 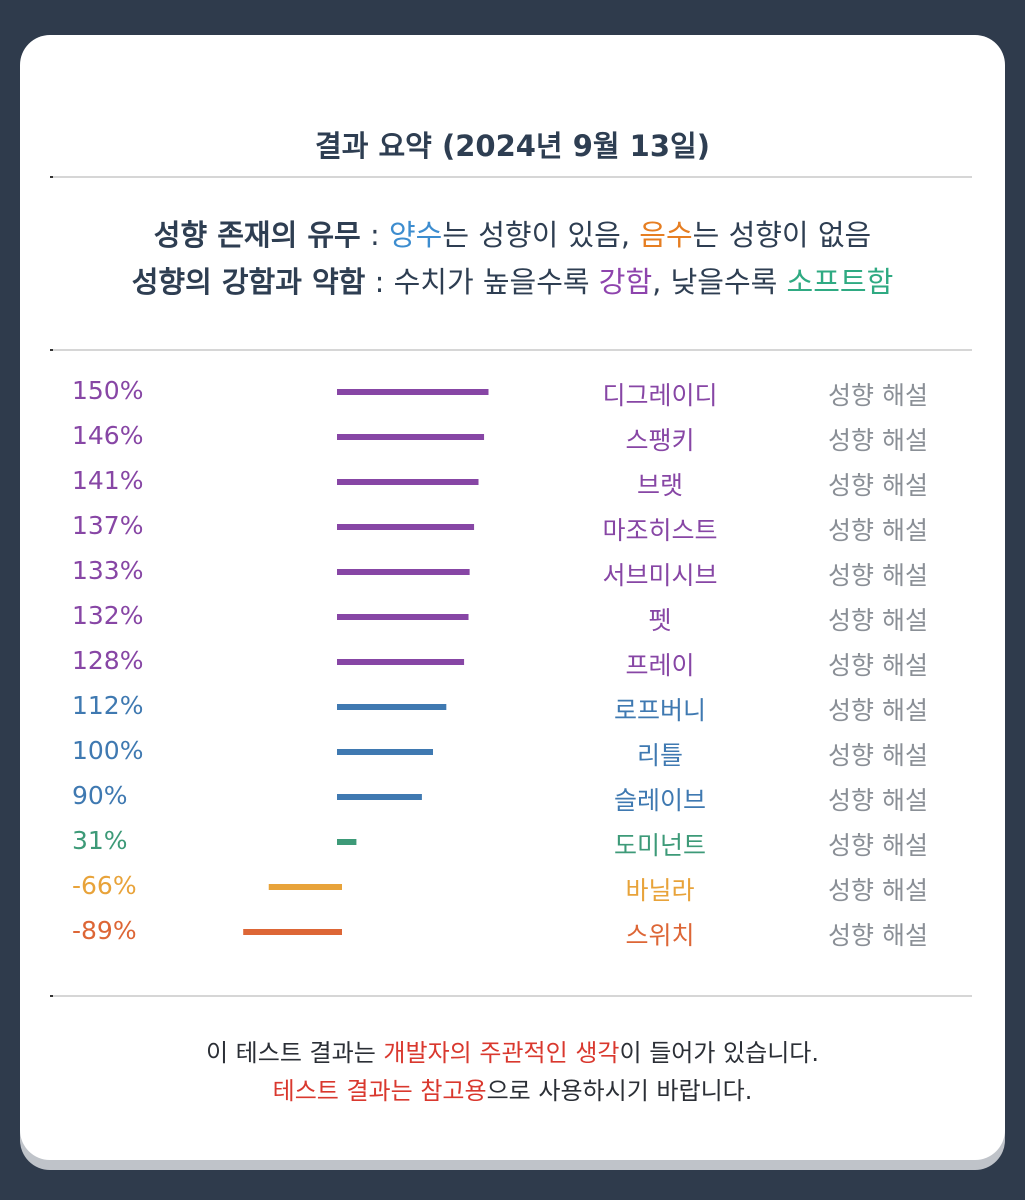 What do you see at coordinates (659, 755) in the screenshot?
I see `result-type-name: 리틀` at bounding box center [659, 755].